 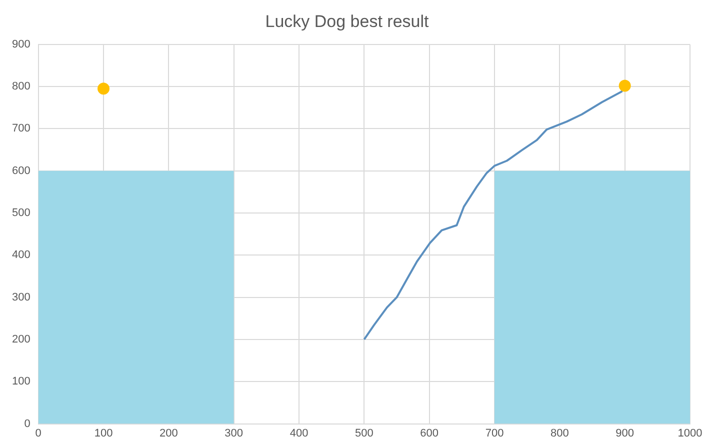 What do you see at coordinates (21, 297) in the screenshot?
I see `y-tick-label: 300` at bounding box center [21, 297].